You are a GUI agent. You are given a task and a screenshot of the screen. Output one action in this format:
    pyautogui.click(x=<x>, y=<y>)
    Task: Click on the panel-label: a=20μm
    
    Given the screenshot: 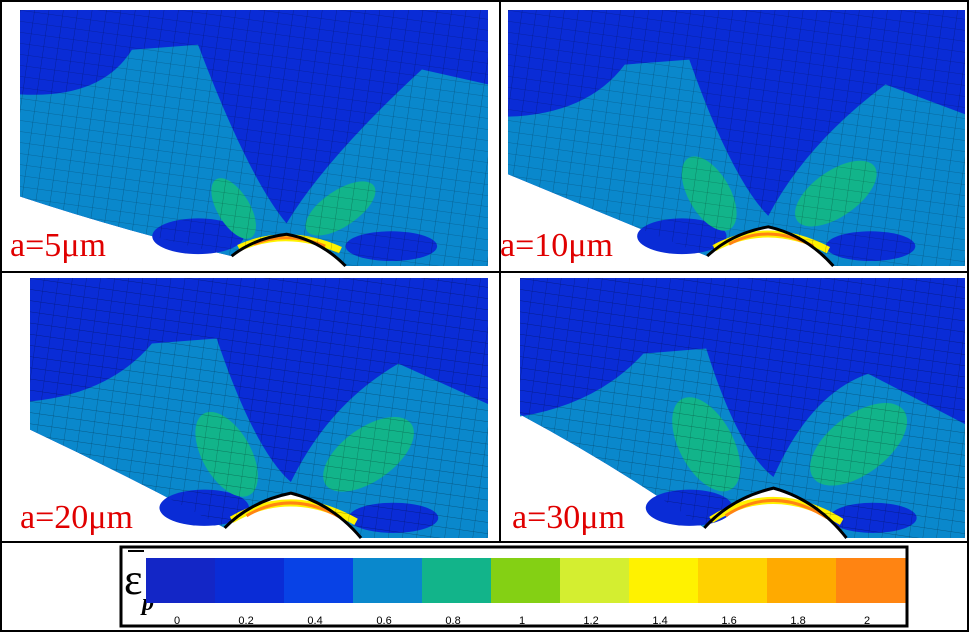 What is the action you would take?
    pyautogui.click(x=76, y=517)
    